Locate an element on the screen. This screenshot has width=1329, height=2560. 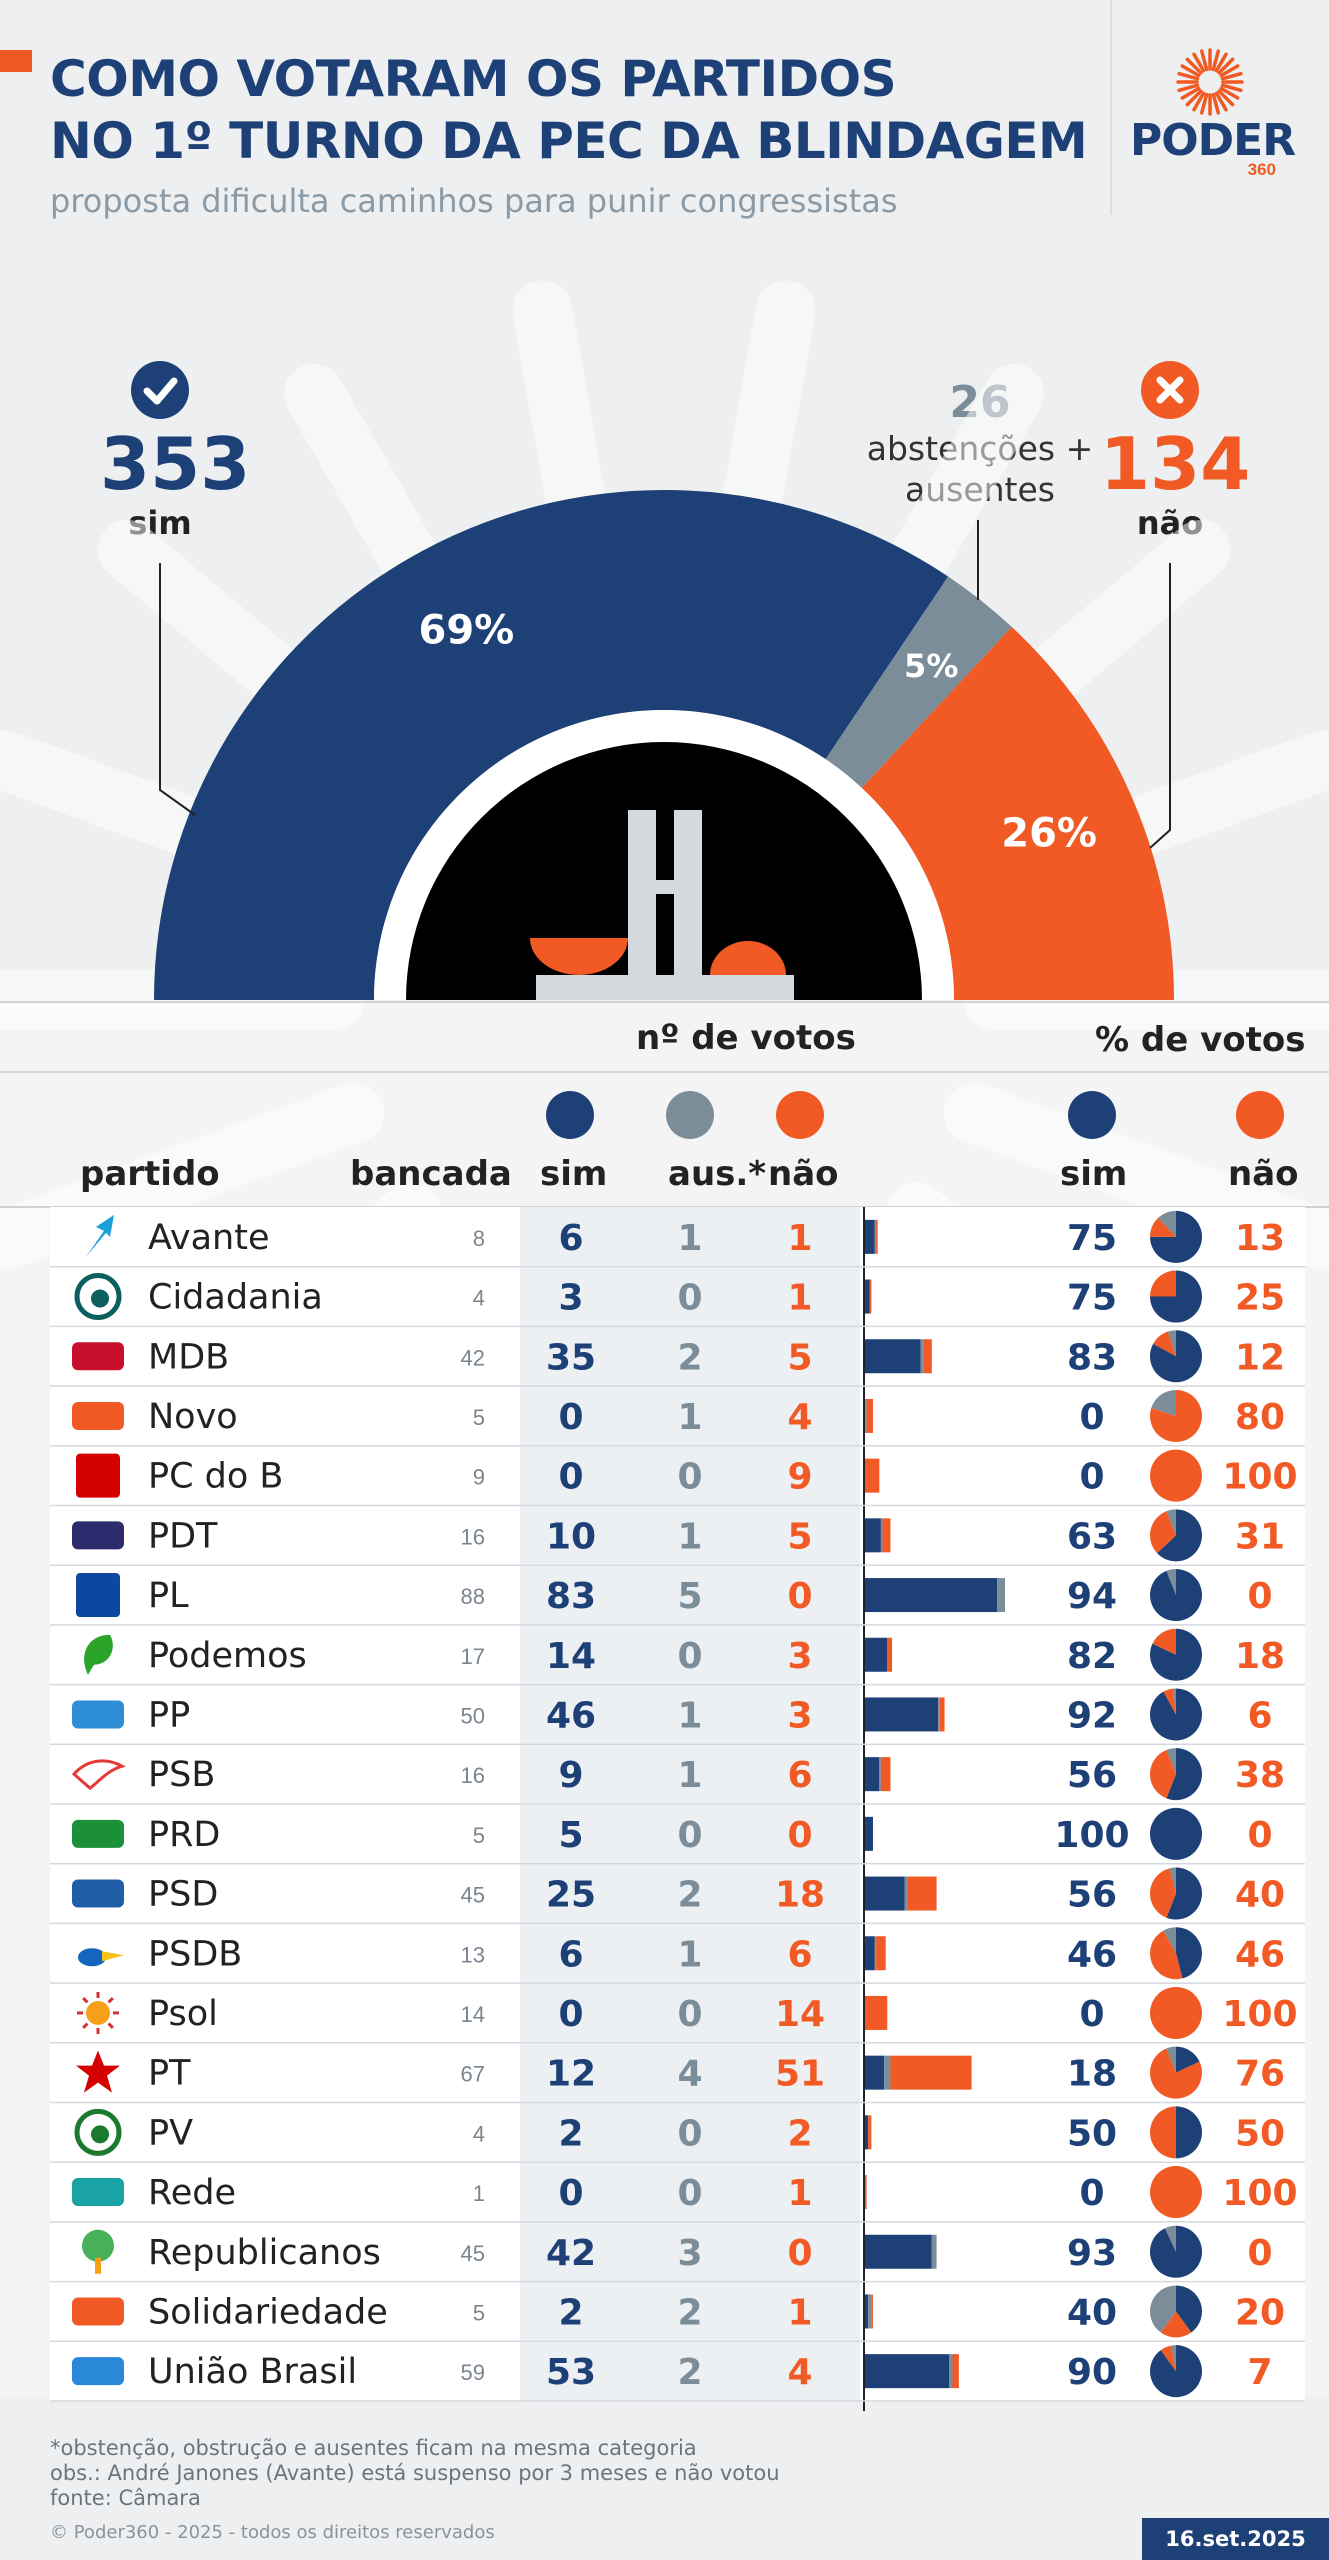
sim-value: 2 is located at coordinates (570, 2312).